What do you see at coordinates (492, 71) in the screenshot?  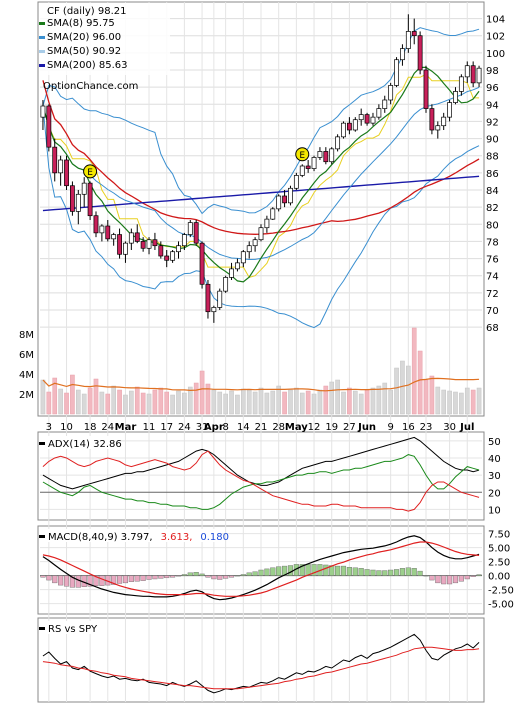 I see `price-tick-label: 98` at bounding box center [492, 71].